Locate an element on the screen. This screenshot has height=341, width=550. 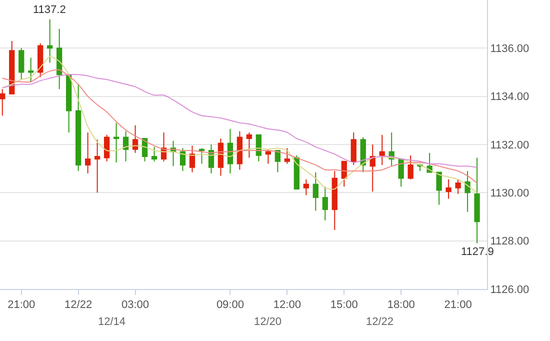
x-tick-label: 09:00 is located at coordinates (230, 305).